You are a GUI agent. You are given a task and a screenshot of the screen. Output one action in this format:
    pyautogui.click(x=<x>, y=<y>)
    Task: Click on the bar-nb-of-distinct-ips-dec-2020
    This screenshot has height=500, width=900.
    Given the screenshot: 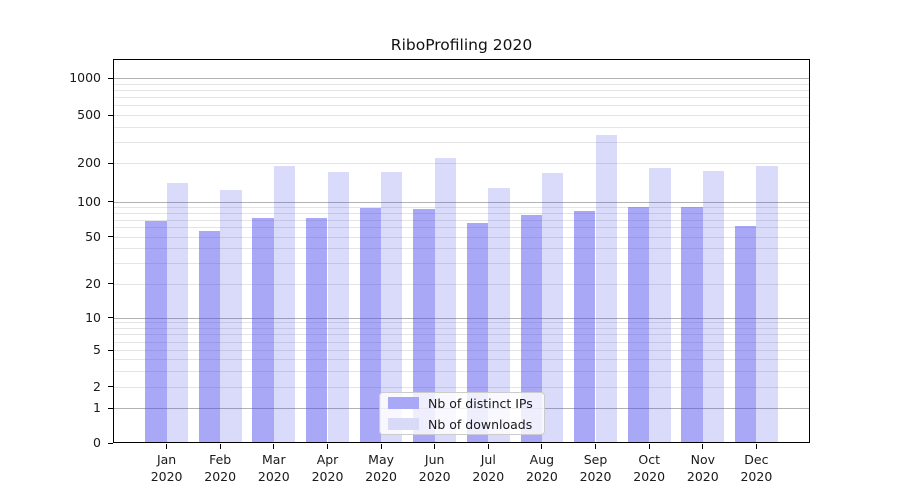 What is the action you would take?
    pyautogui.click(x=745, y=334)
    